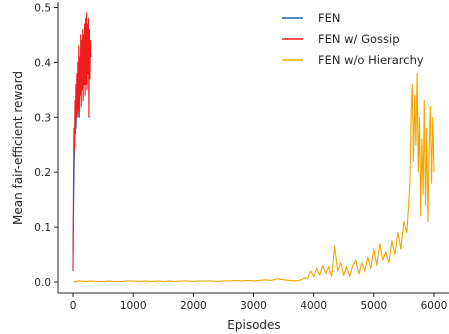 This screenshot has width=449, height=334. I want to click on y-tick-label: 0.0, so click(42, 283).